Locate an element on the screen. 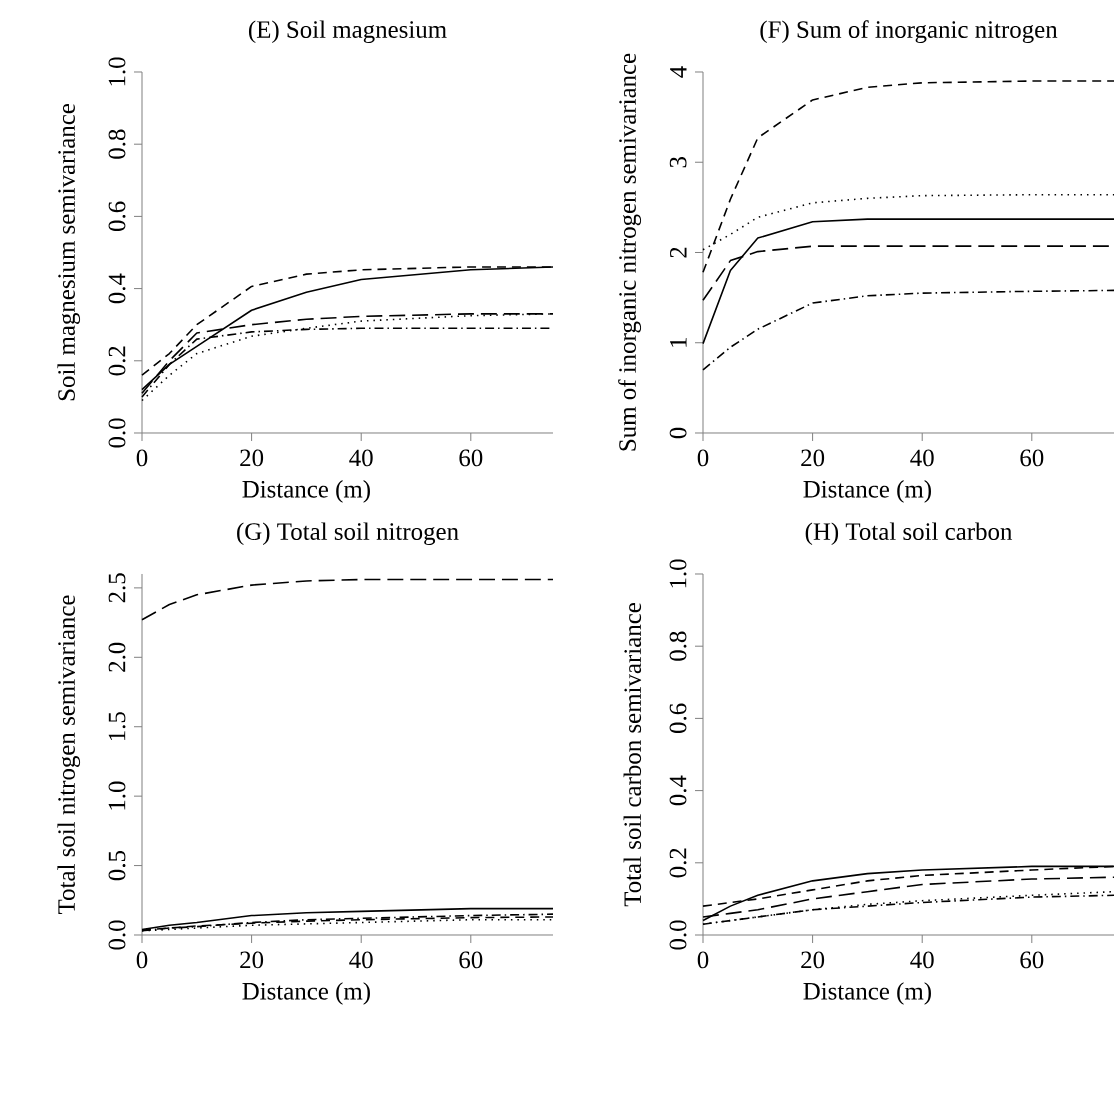 The image size is (1119, 1095). chart-title: (G) Total soil nitrogen is located at coordinates (348, 534).